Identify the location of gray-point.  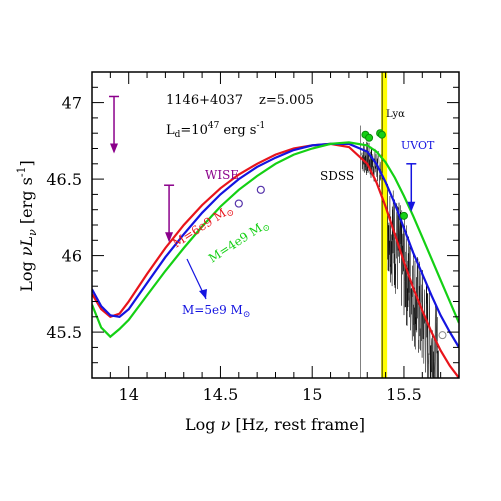
(442, 335).